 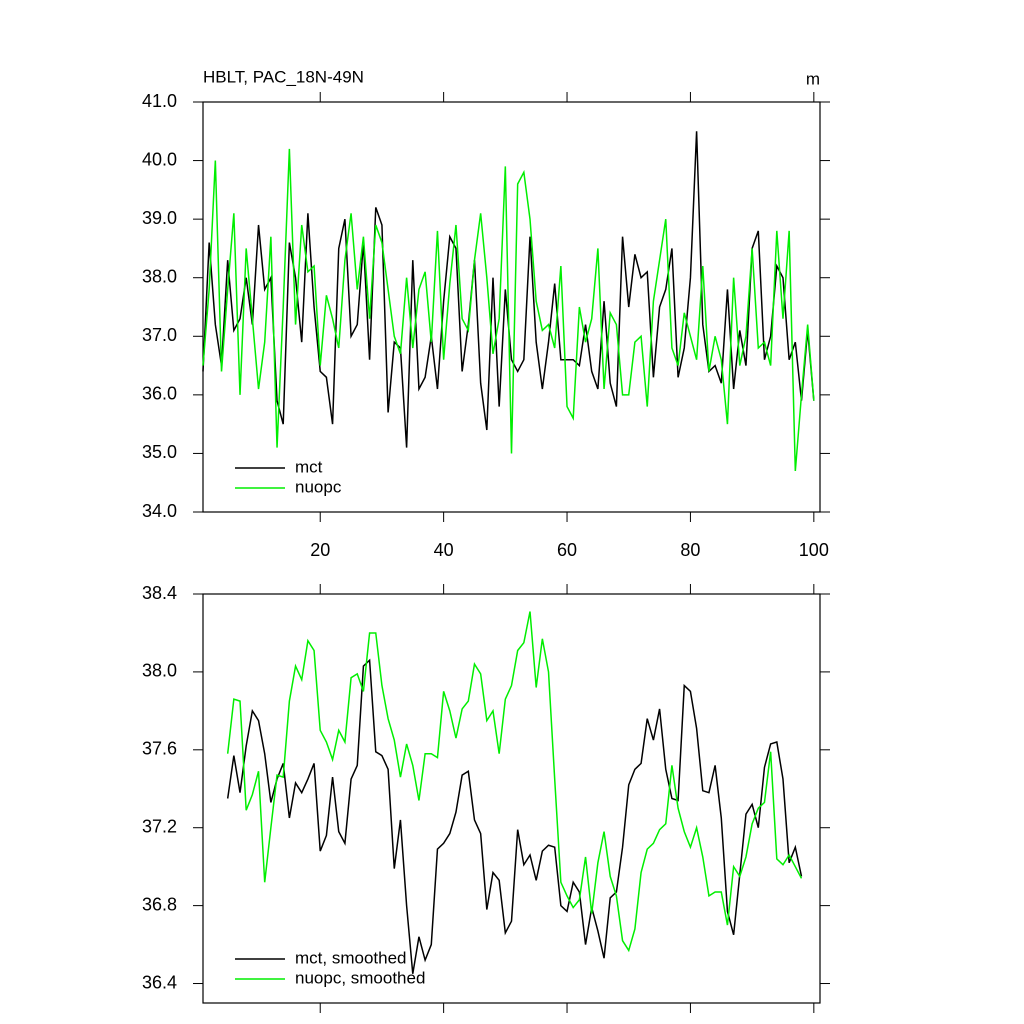 I want to click on x-tick-label: 100, so click(x=814, y=550).